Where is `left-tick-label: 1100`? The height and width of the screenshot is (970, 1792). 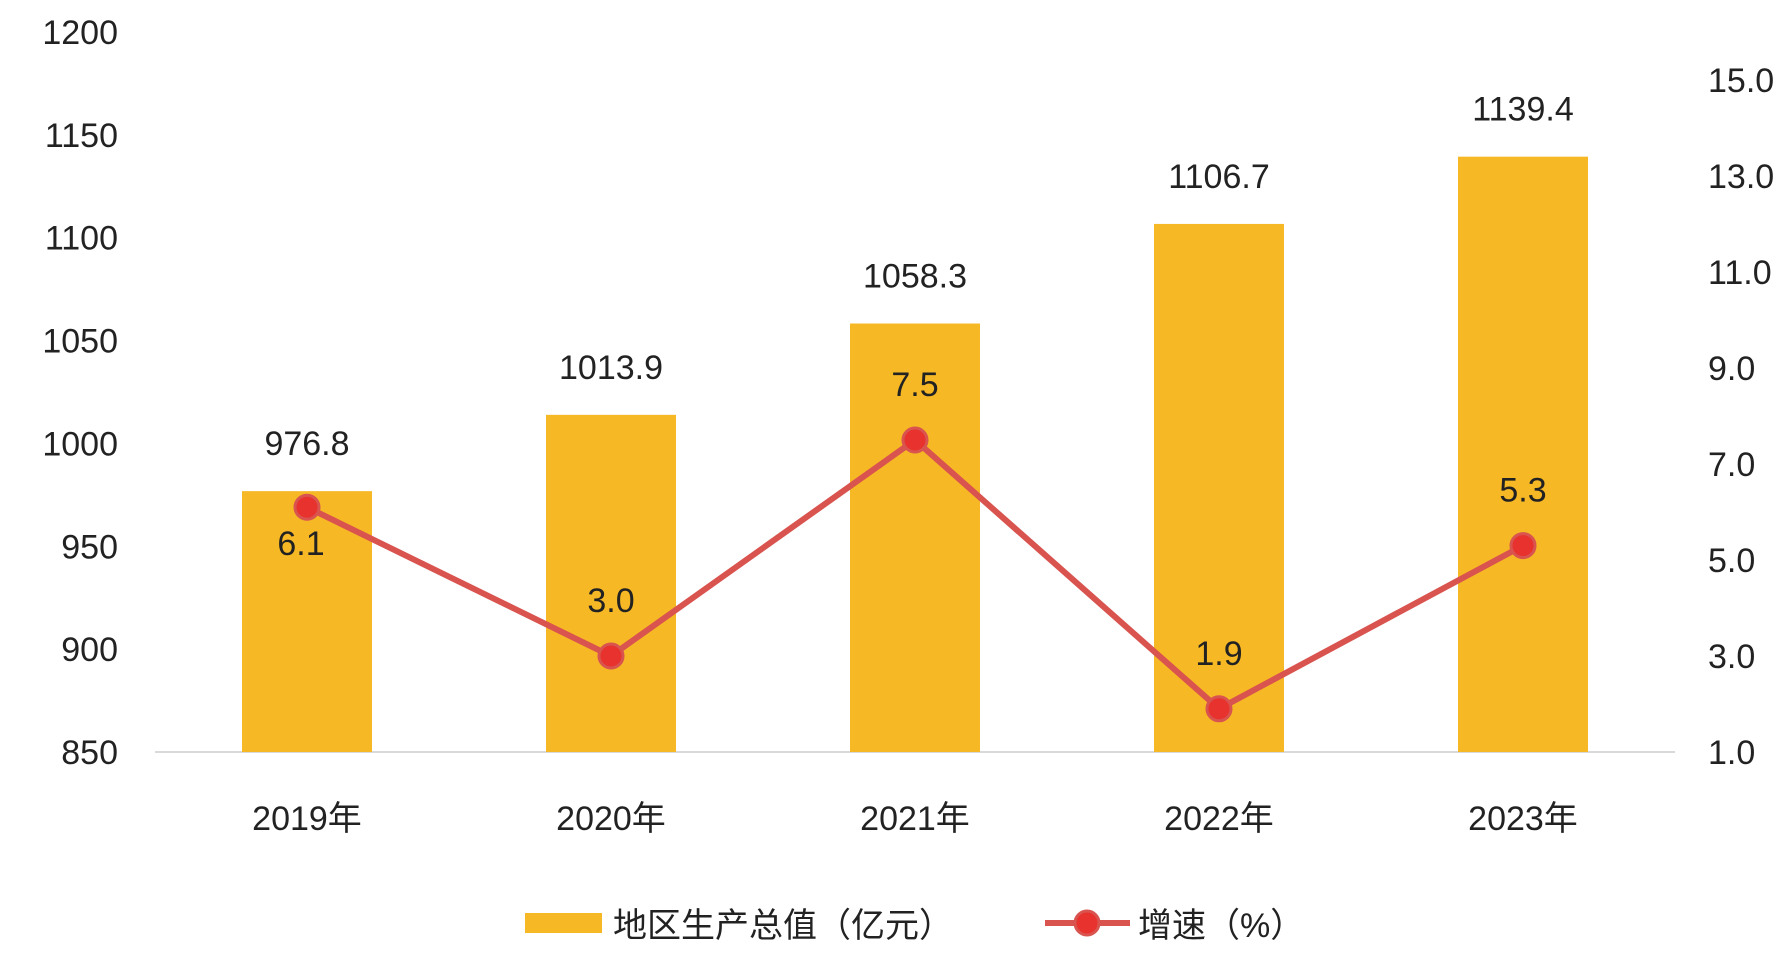
left-tick-label: 1100 is located at coordinates (81, 239).